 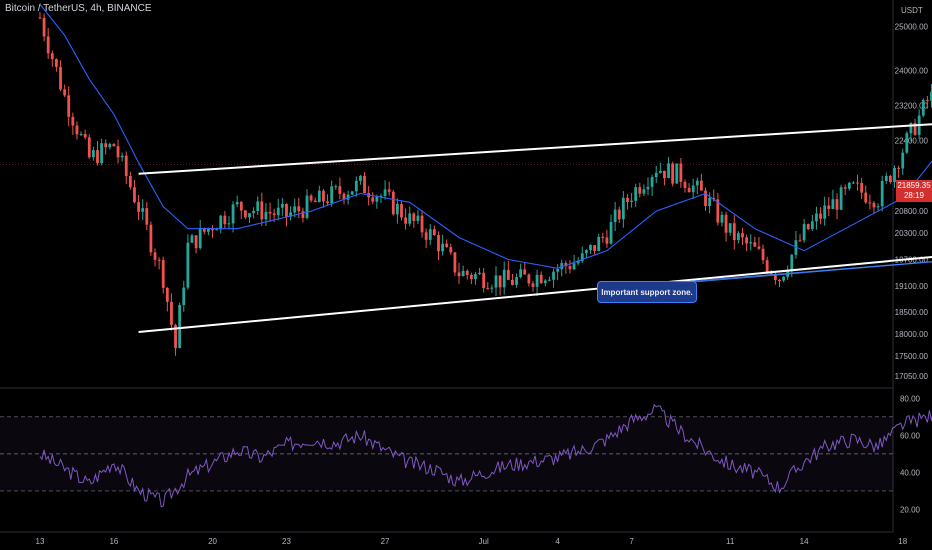 I want to click on bar-countdown: 28:19, so click(x=914, y=195).